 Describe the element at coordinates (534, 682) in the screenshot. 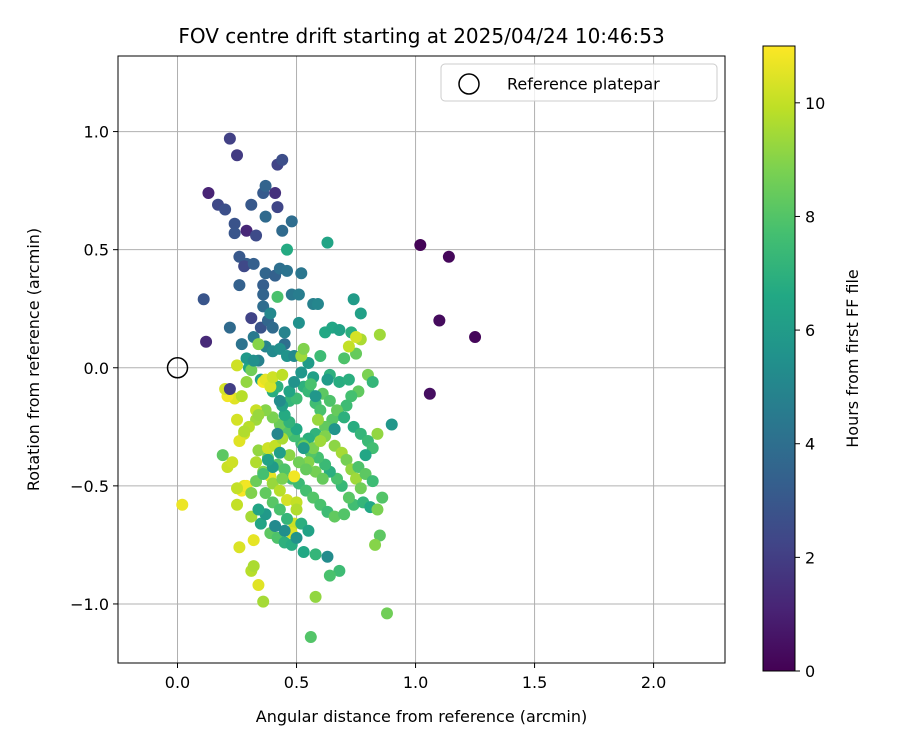

I see `x-tick-label: 1.5` at that location.